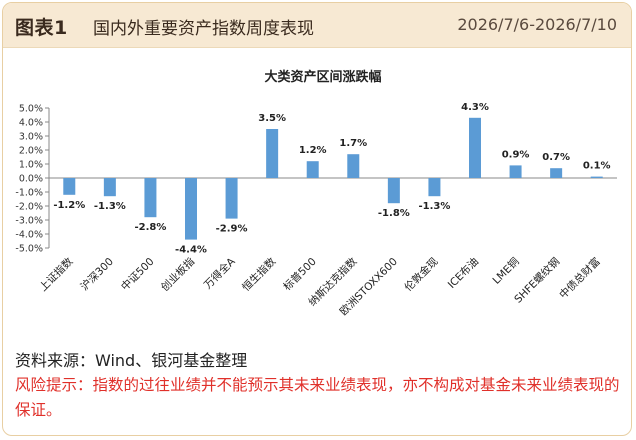 Image resolution: width=636 pixels, height=440 pixels. Describe the element at coordinates (137, 274) in the screenshot. I see `x-tick-label: 中证500` at that location.